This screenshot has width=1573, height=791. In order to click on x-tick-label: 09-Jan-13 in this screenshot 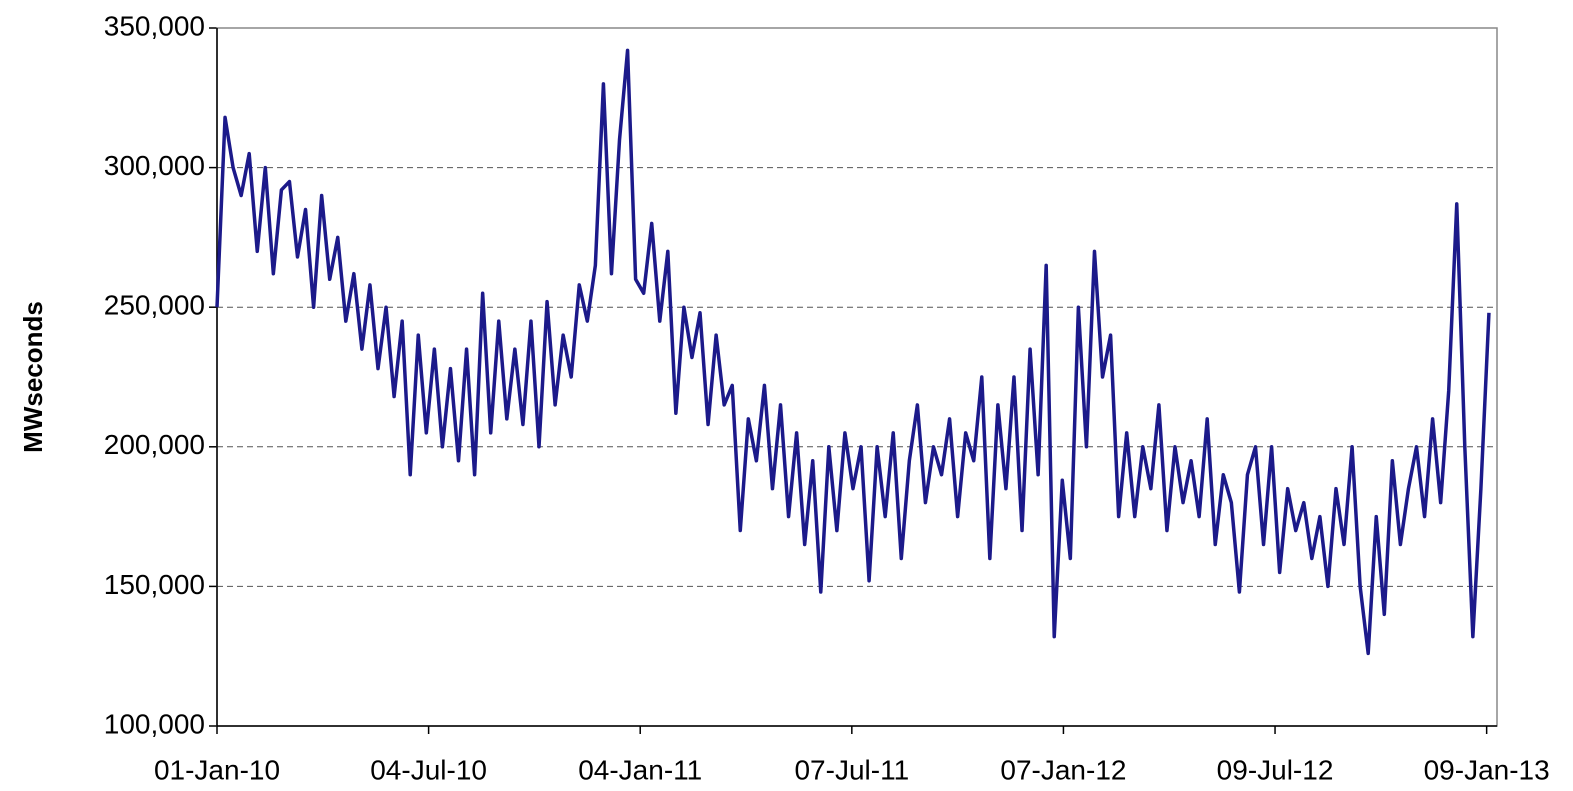, I will do `click(1487, 769)`.